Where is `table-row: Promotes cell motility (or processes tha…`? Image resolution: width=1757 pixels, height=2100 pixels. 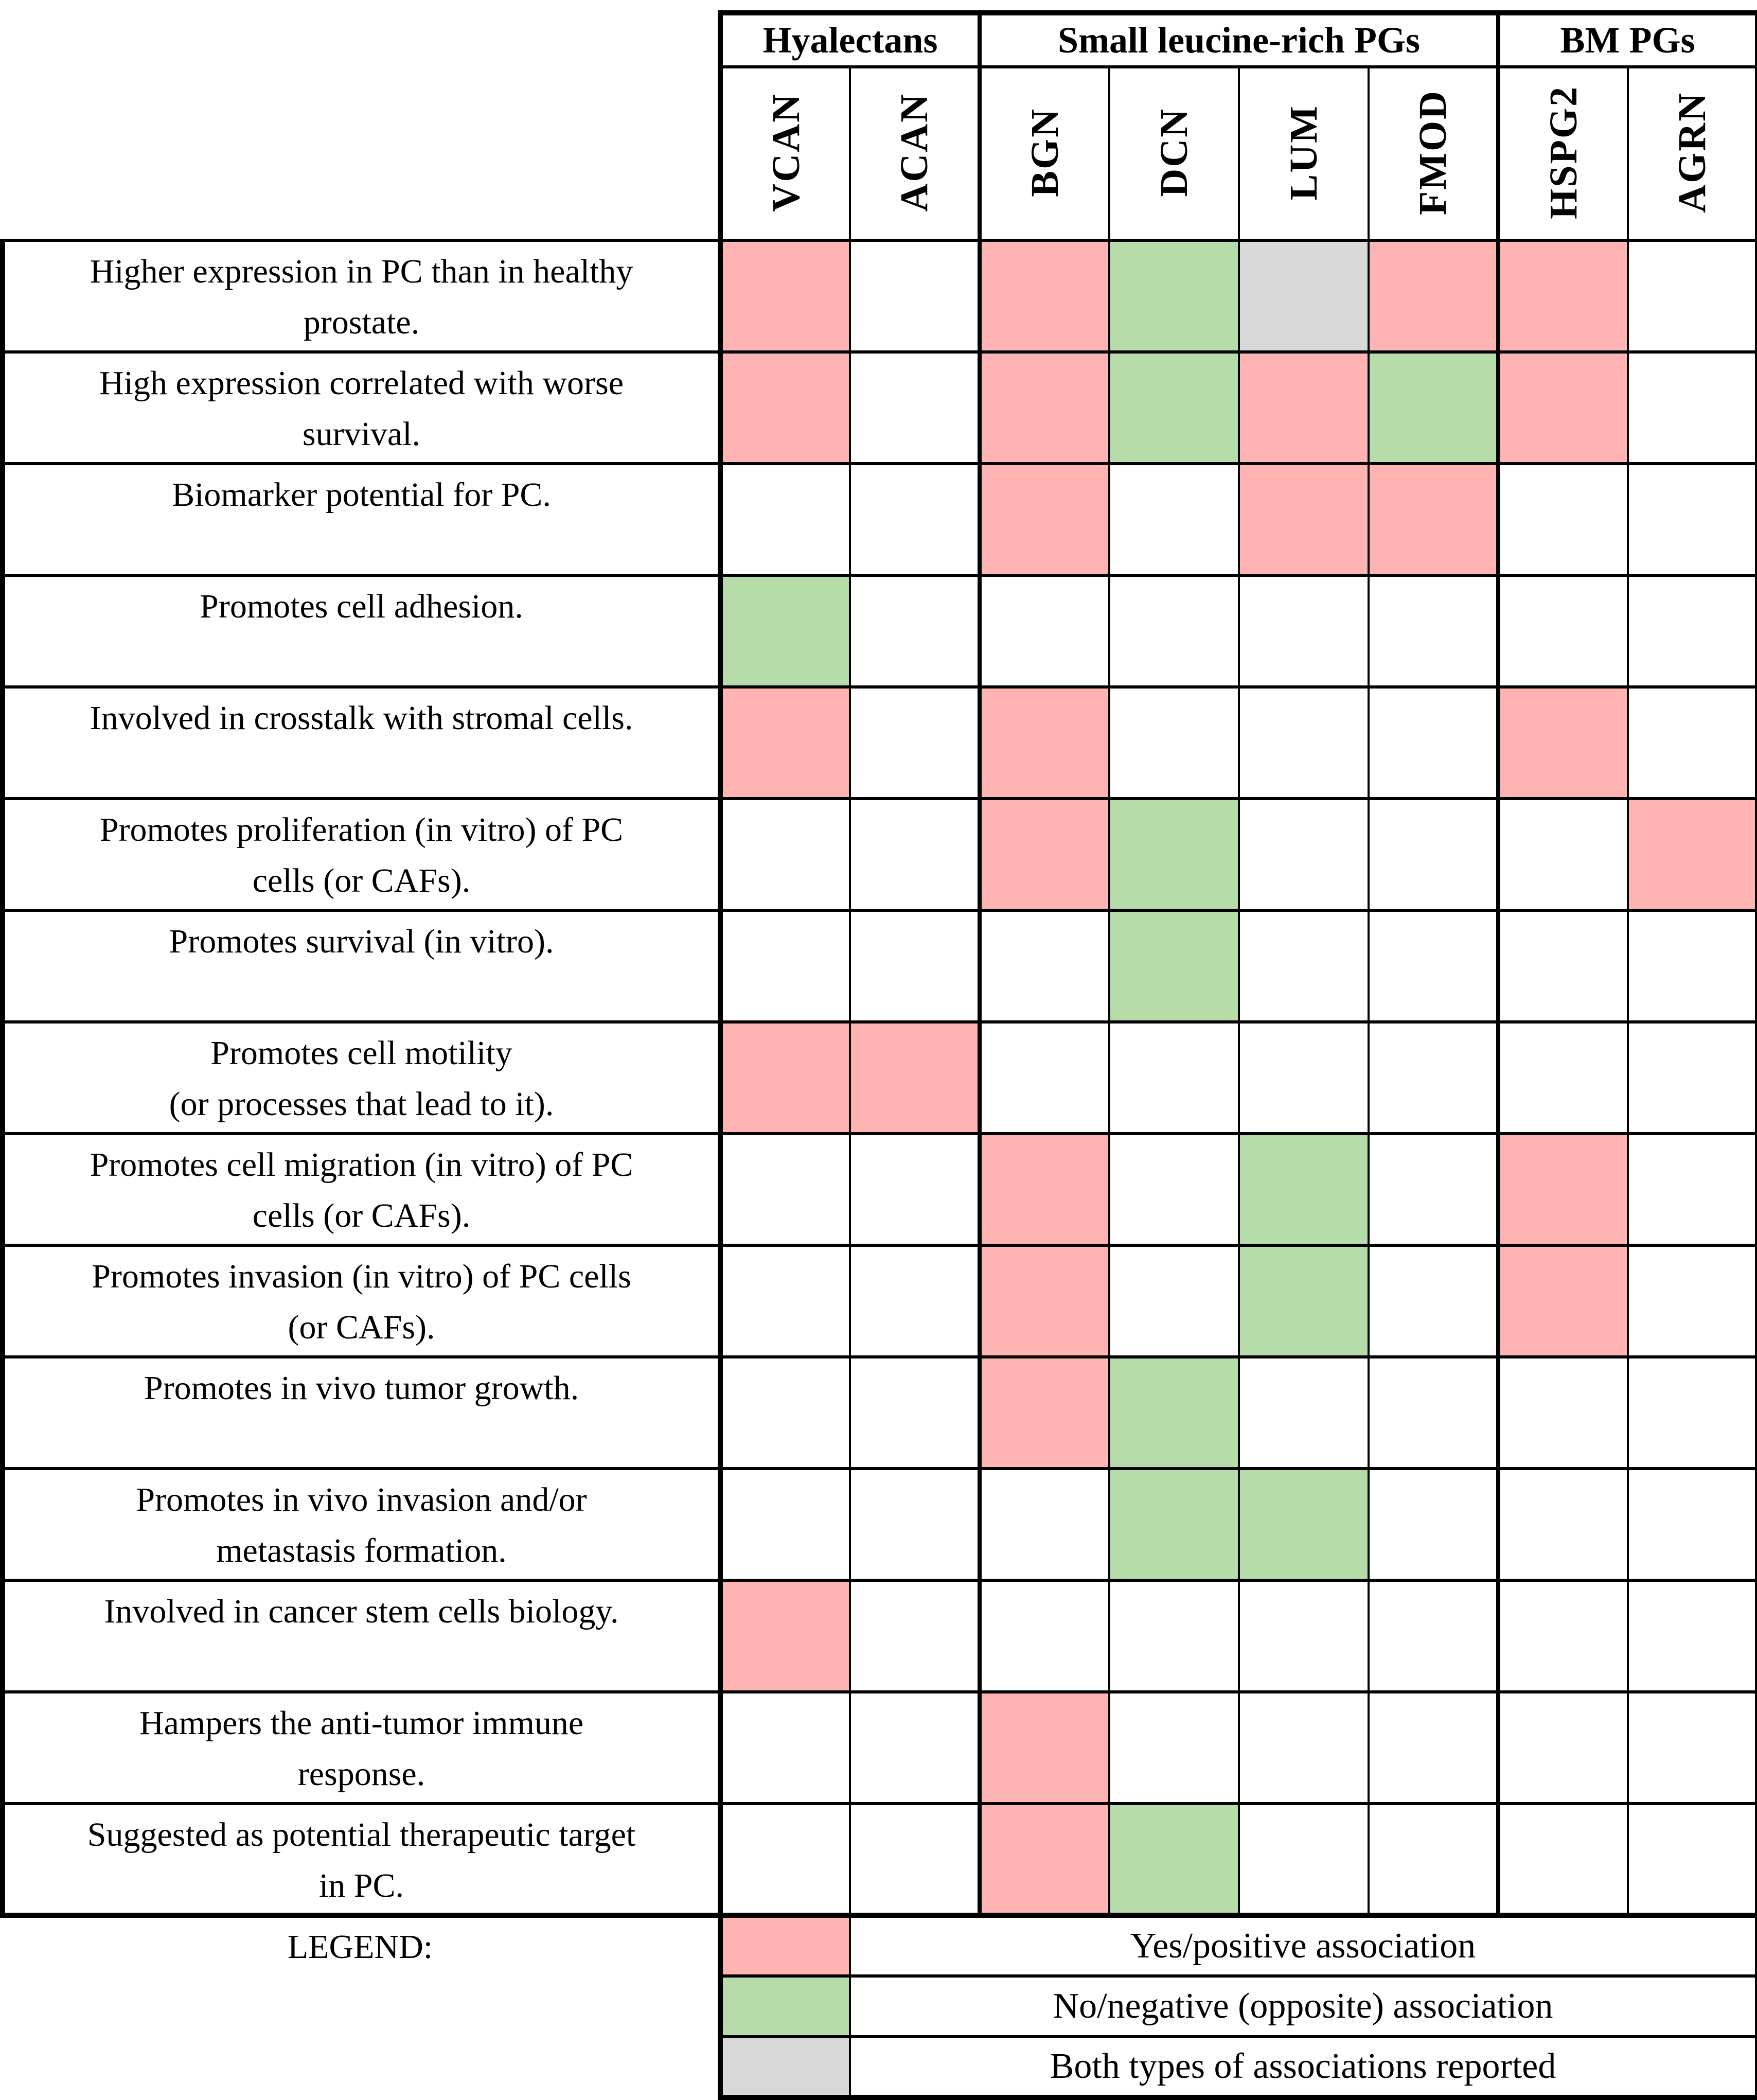 table-row: Promotes cell motility (or processes tha… is located at coordinates (878, 1077).